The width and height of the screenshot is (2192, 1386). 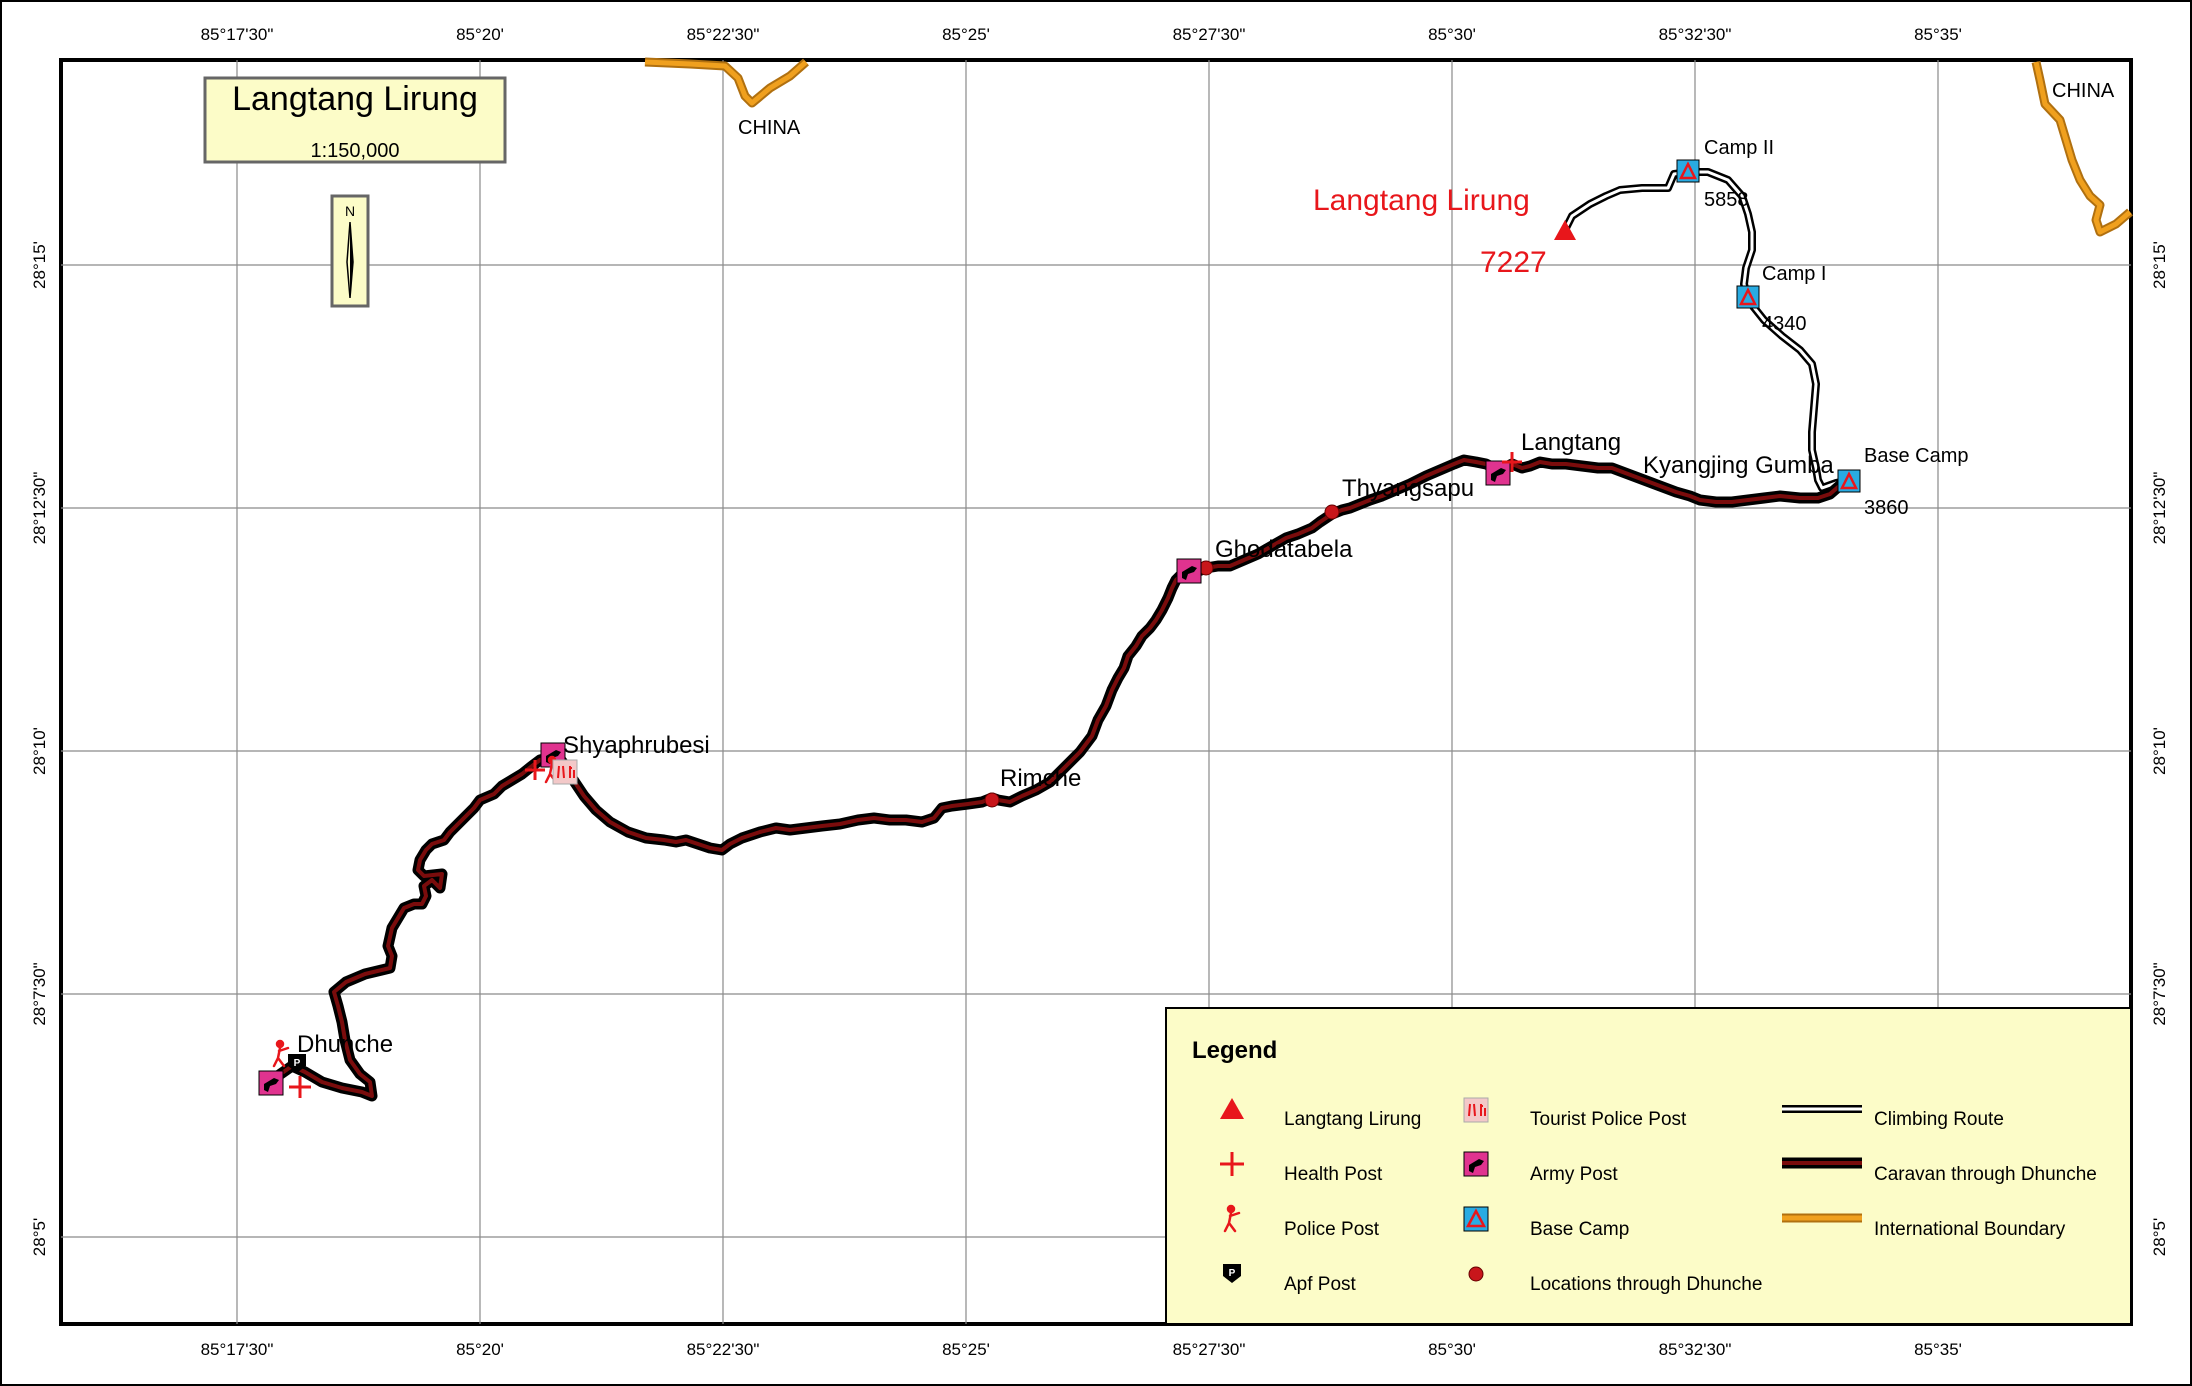 I want to click on legend-label: Army Post, so click(x=1574, y=1174).